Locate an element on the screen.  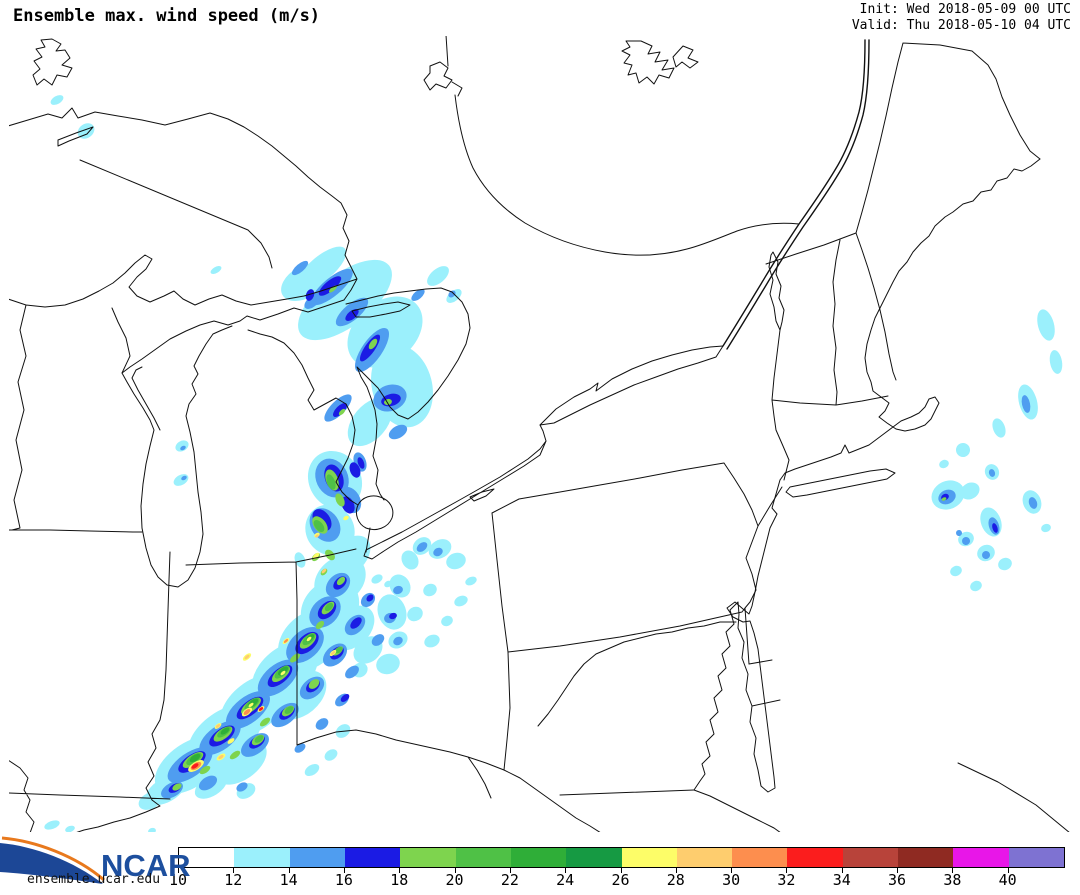
init-time-label: Init: Wed 2018-05-09 00 UTC is located at coordinates (965, 9).